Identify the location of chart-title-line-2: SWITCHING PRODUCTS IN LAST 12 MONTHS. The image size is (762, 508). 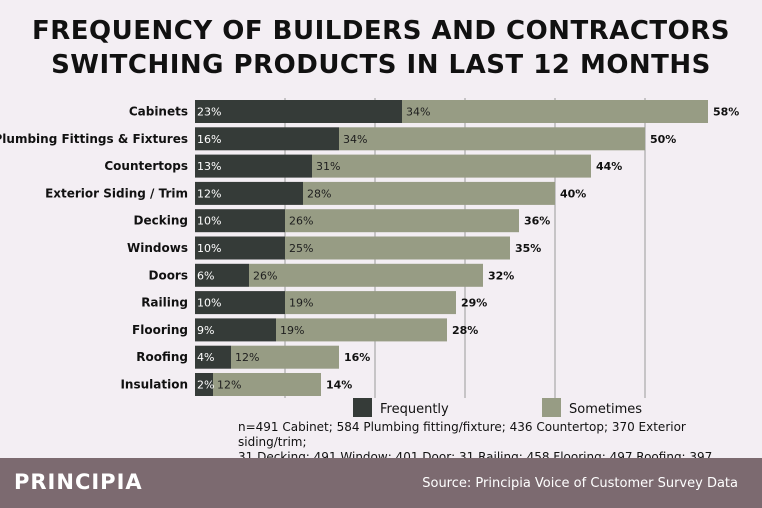
(381, 65).